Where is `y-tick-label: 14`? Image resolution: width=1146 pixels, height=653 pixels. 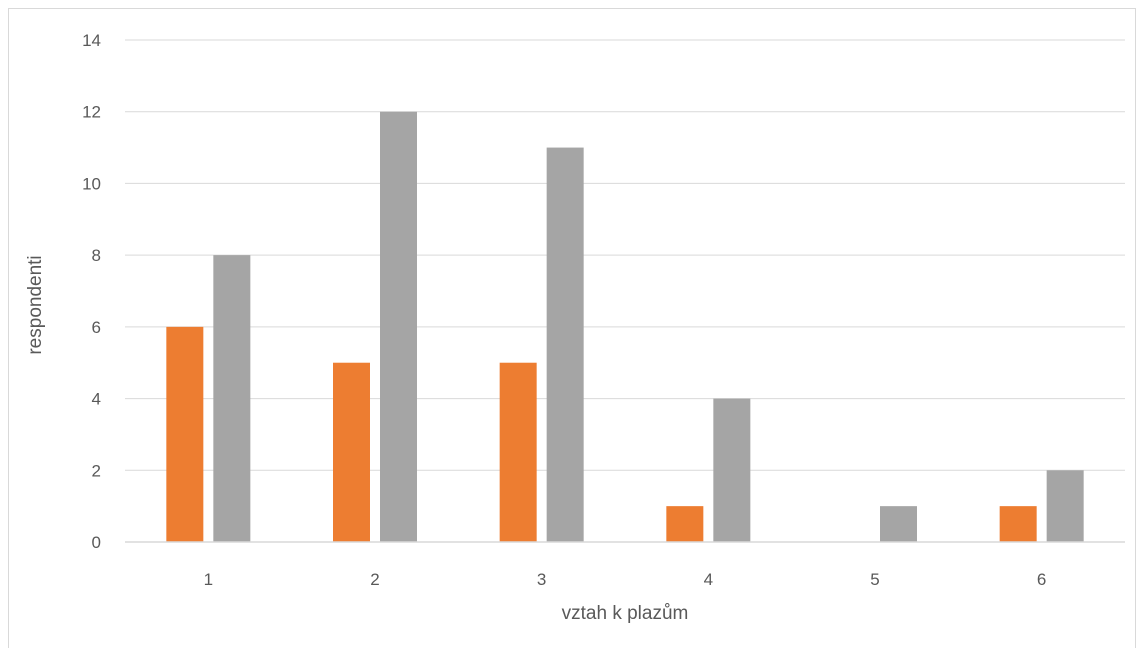
y-tick-label: 14 is located at coordinates (91, 40).